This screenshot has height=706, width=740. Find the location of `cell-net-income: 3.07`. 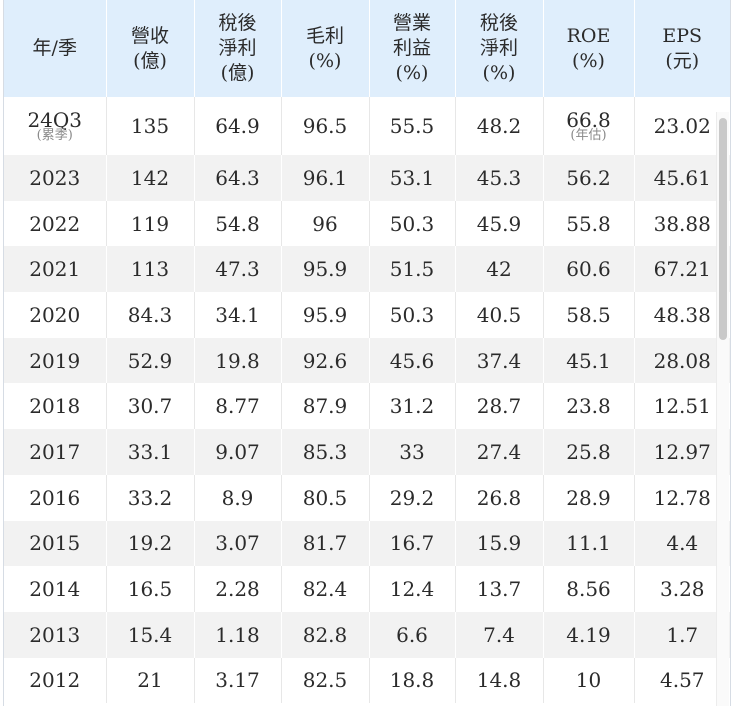

cell-net-income: 3.07 is located at coordinates (237, 543).